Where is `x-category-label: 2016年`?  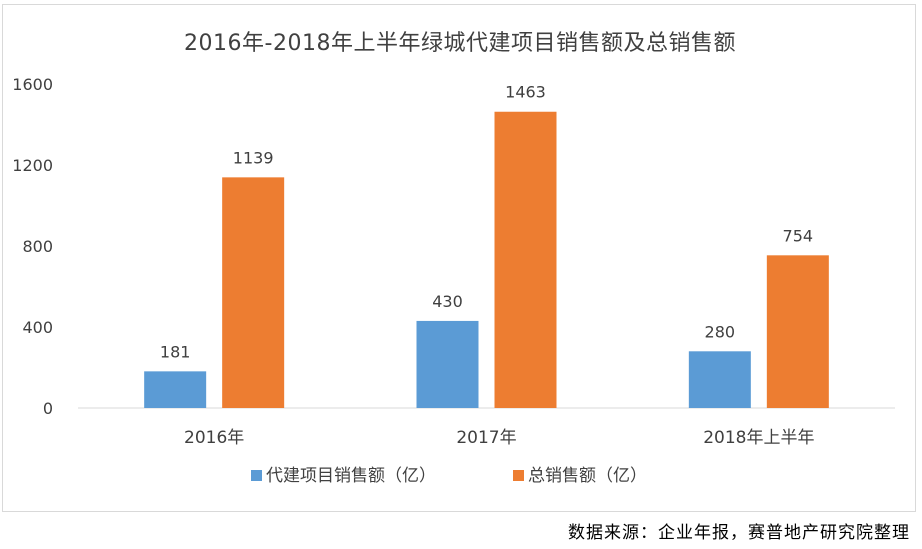 x-category-label: 2016年 is located at coordinates (214, 438).